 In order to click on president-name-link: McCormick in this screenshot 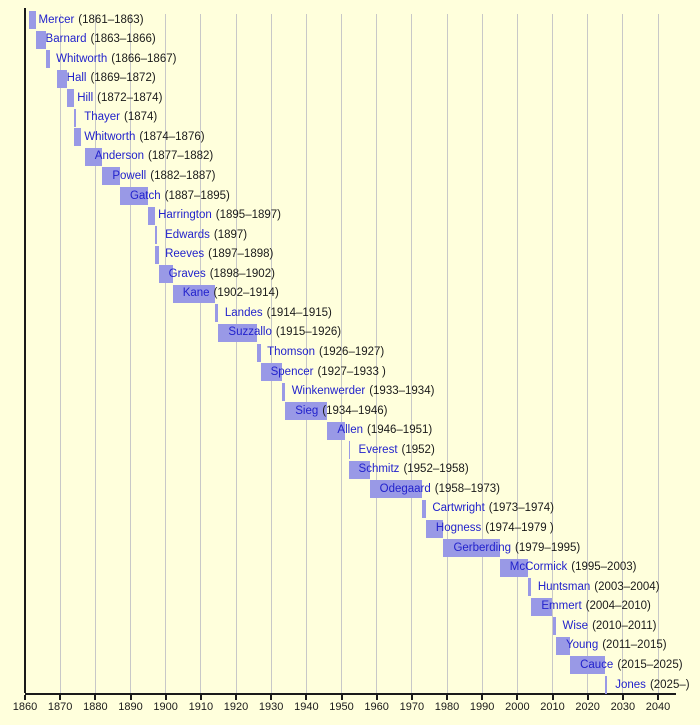, I will do `click(538, 567)`.